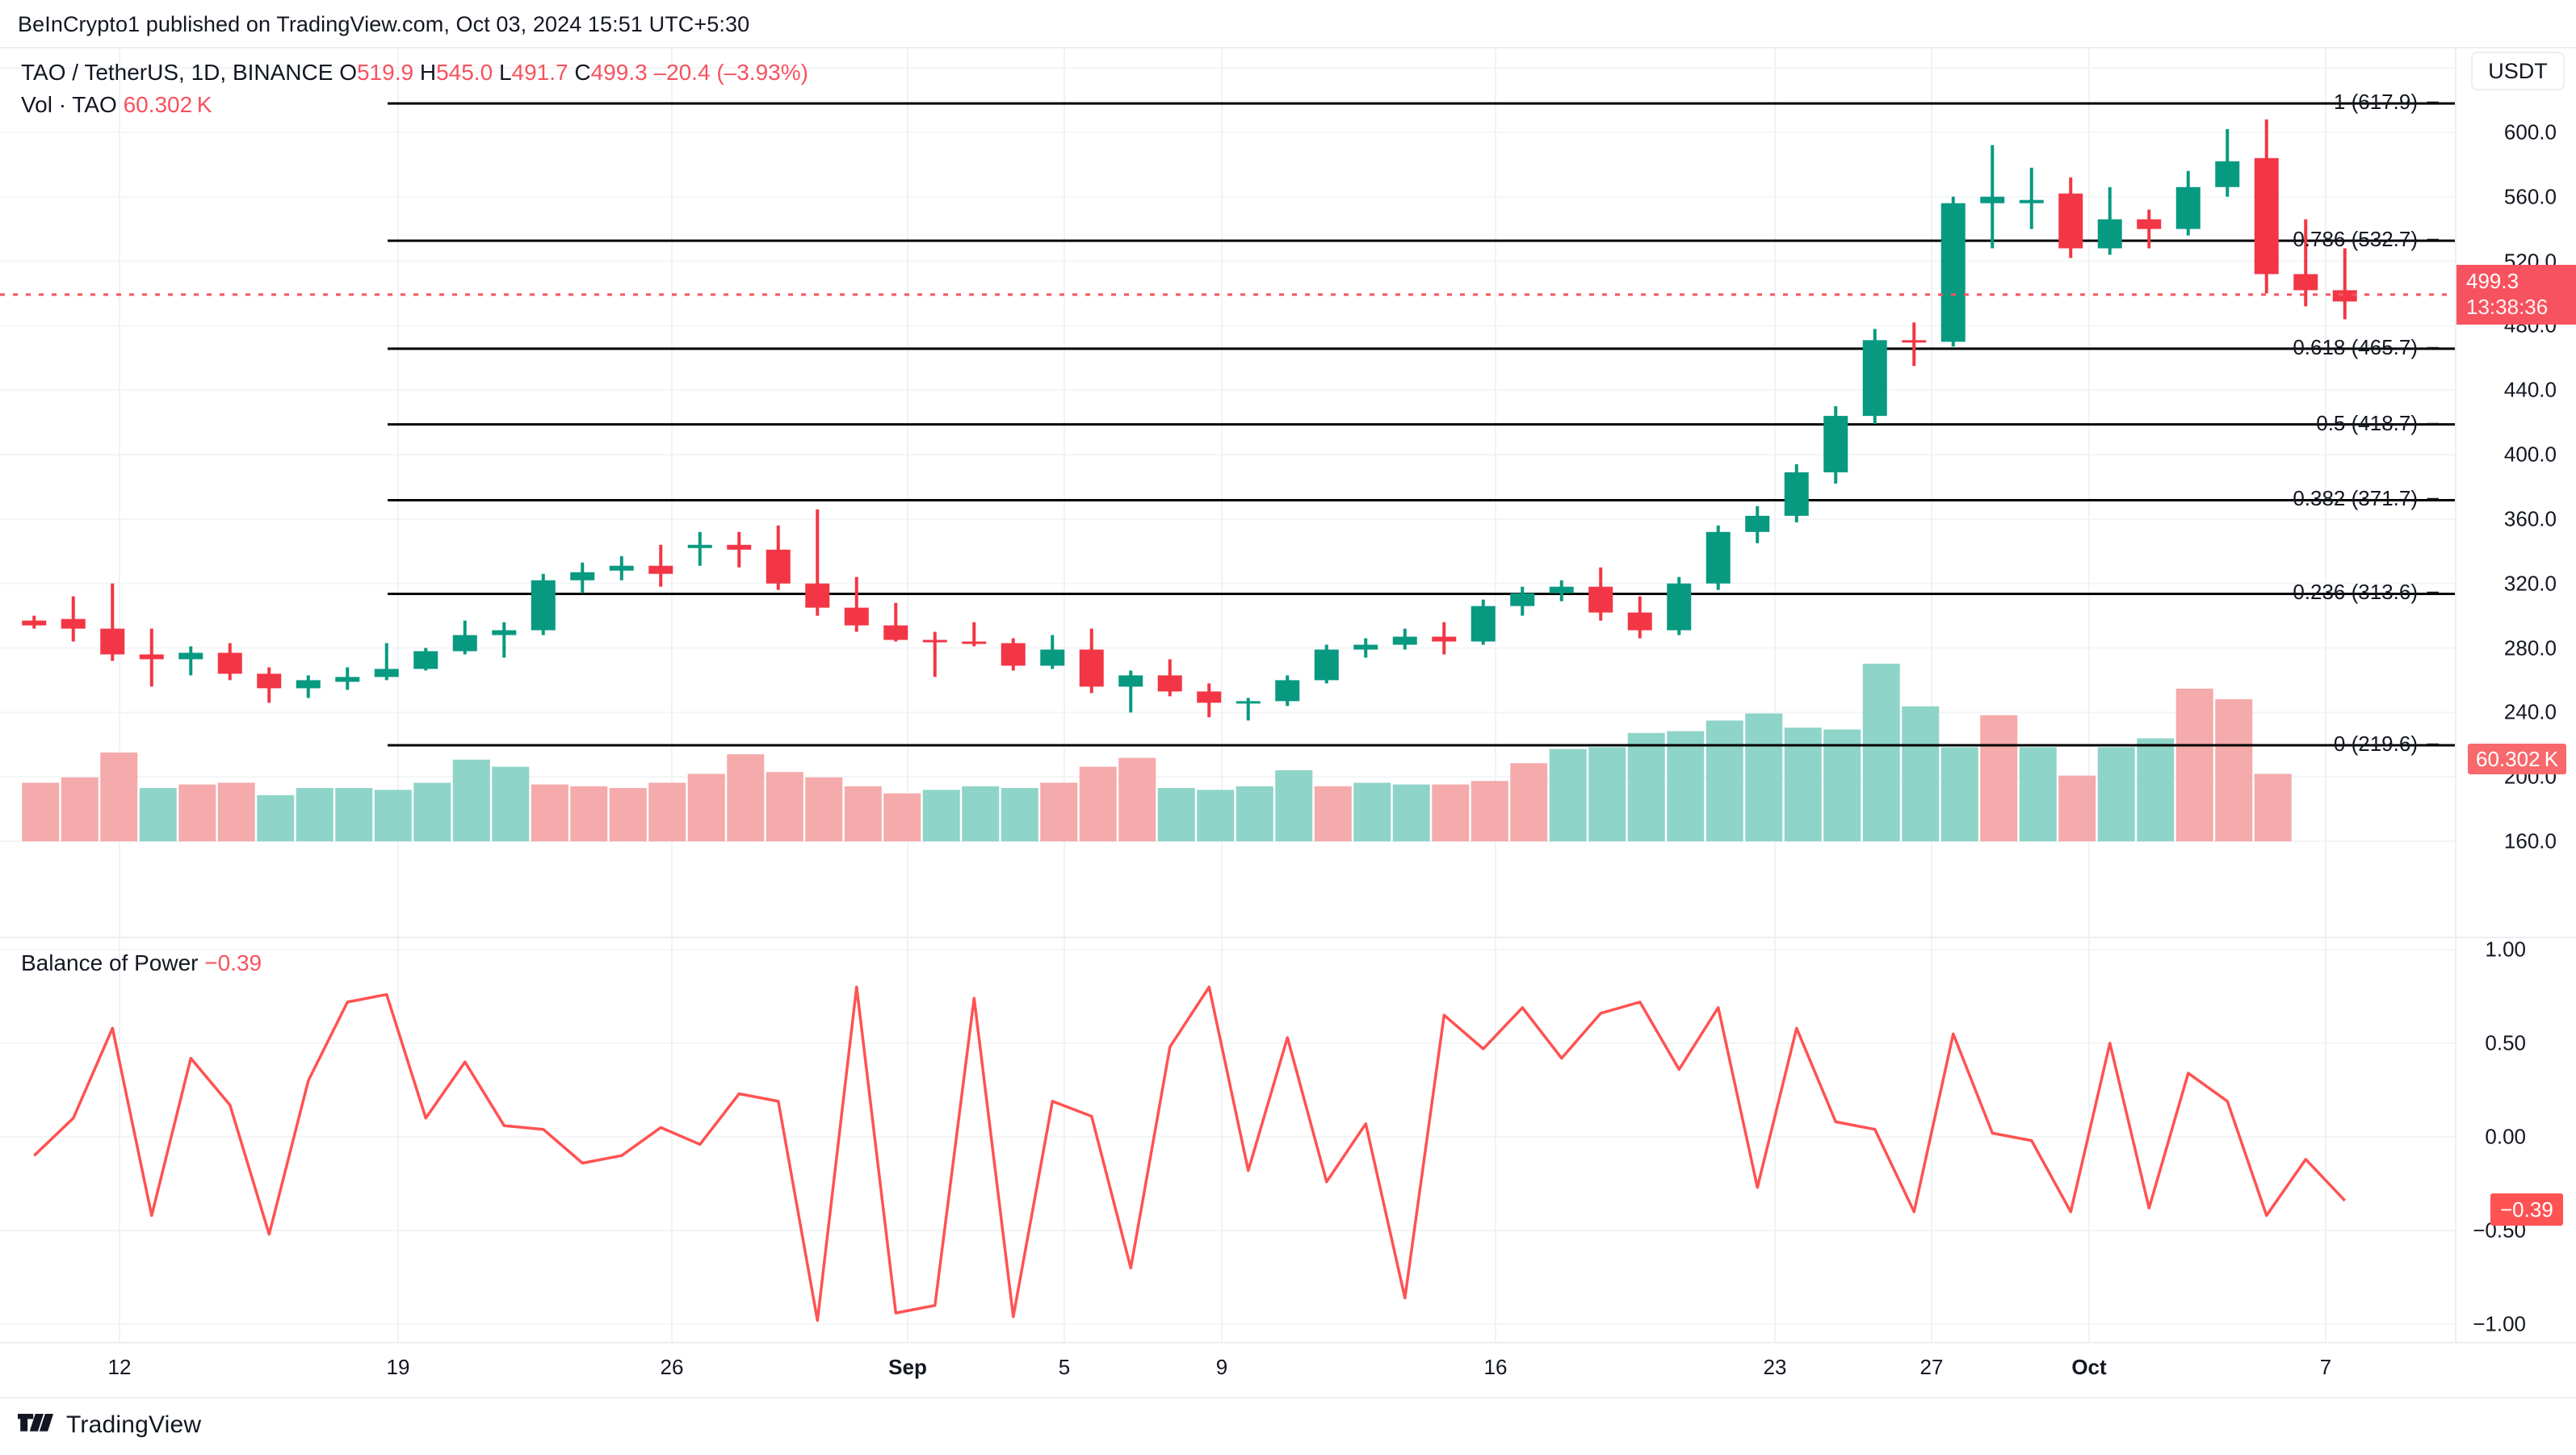  I want to click on fib-level-label: 0 (219.6), so click(2375, 744).